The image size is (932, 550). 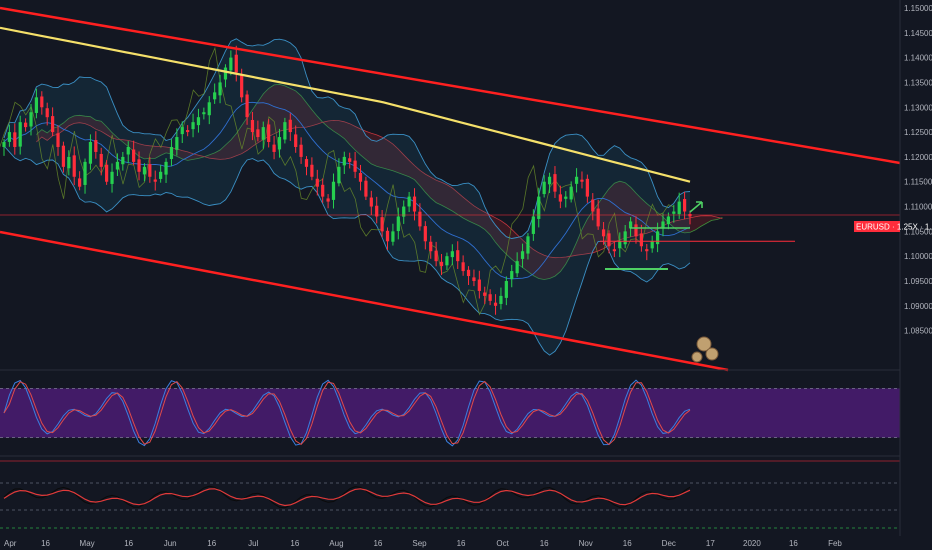 What do you see at coordinates (918, 256) in the screenshot?
I see `price-tick-label: 1.10000` at bounding box center [918, 256].